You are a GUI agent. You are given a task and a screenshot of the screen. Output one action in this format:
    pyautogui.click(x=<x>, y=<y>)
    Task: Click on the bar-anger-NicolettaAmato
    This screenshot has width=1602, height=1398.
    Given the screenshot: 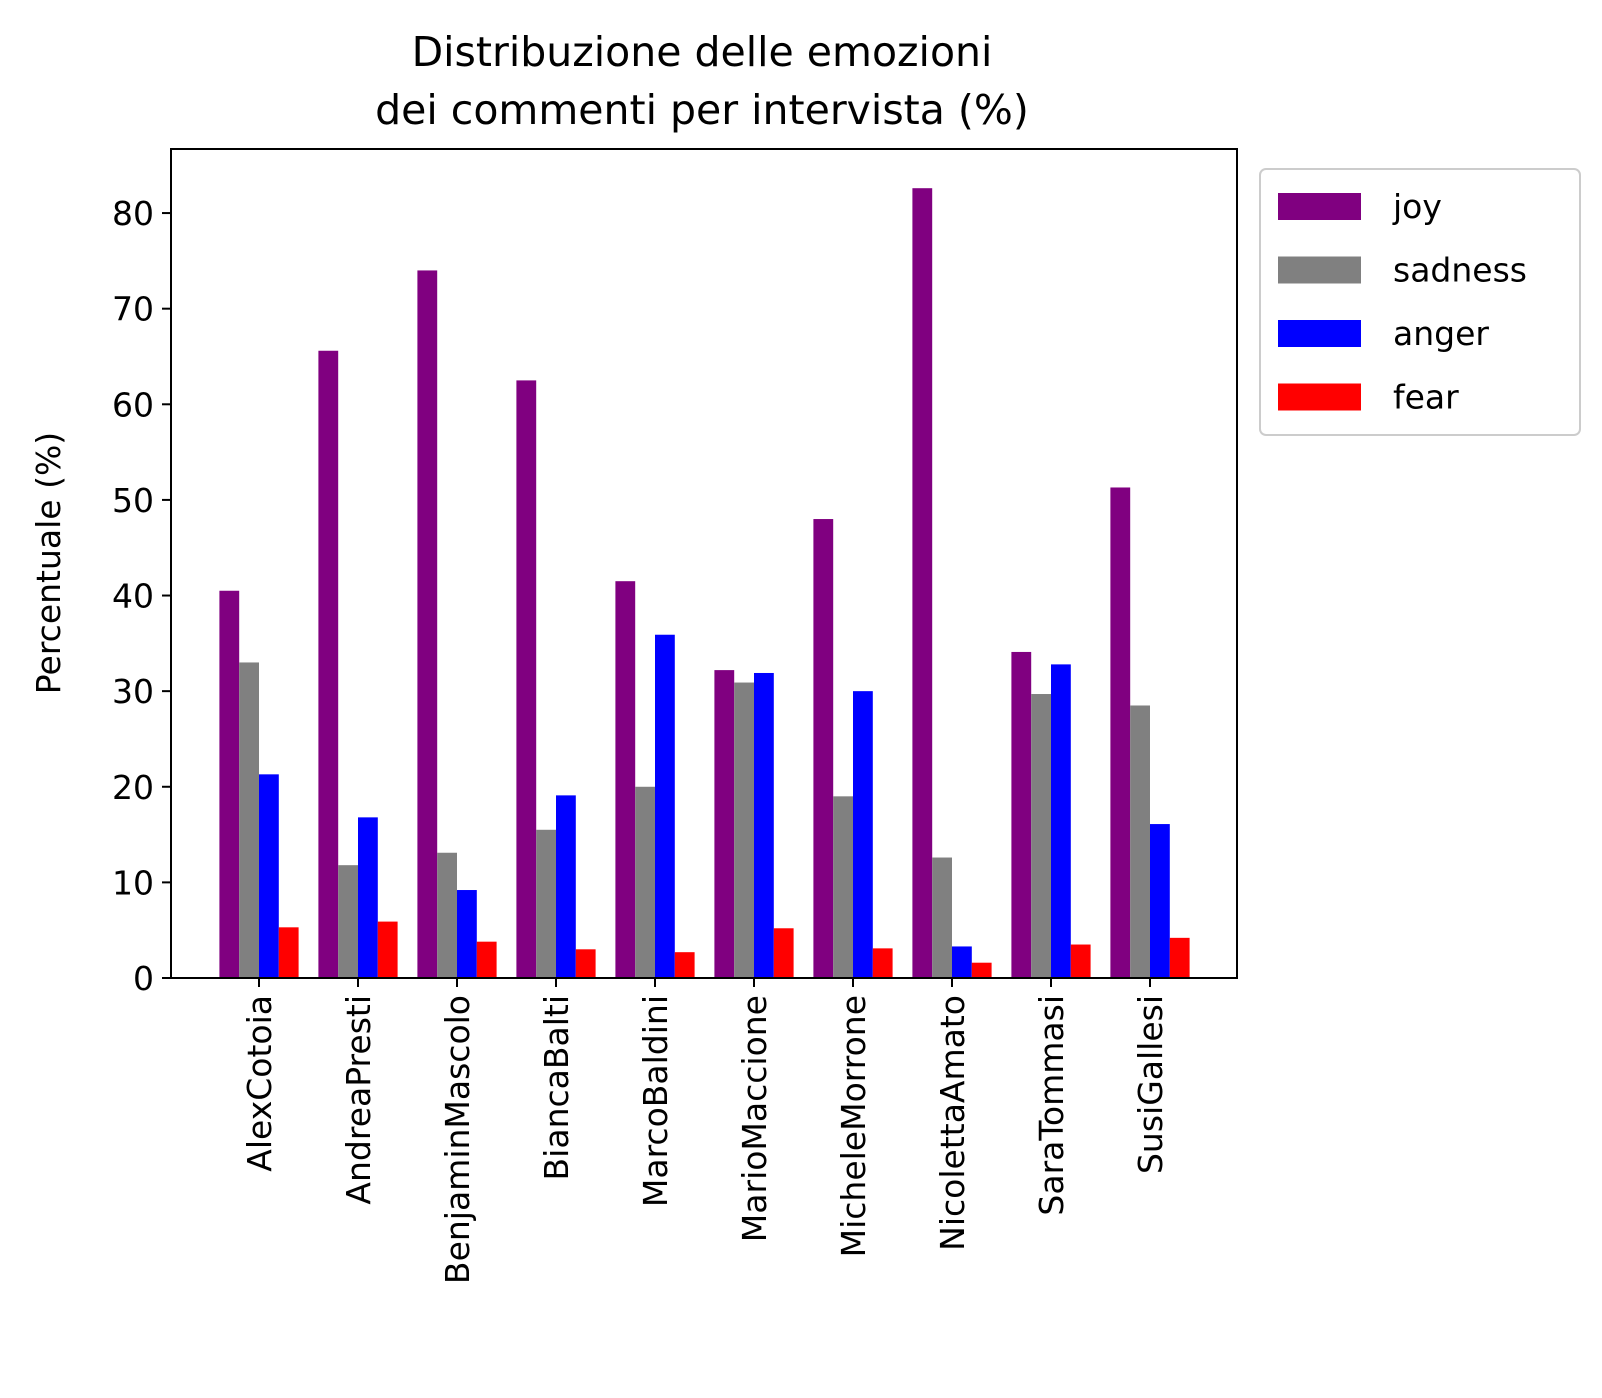 What is the action you would take?
    pyautogui.click(x=962, y=962)
    